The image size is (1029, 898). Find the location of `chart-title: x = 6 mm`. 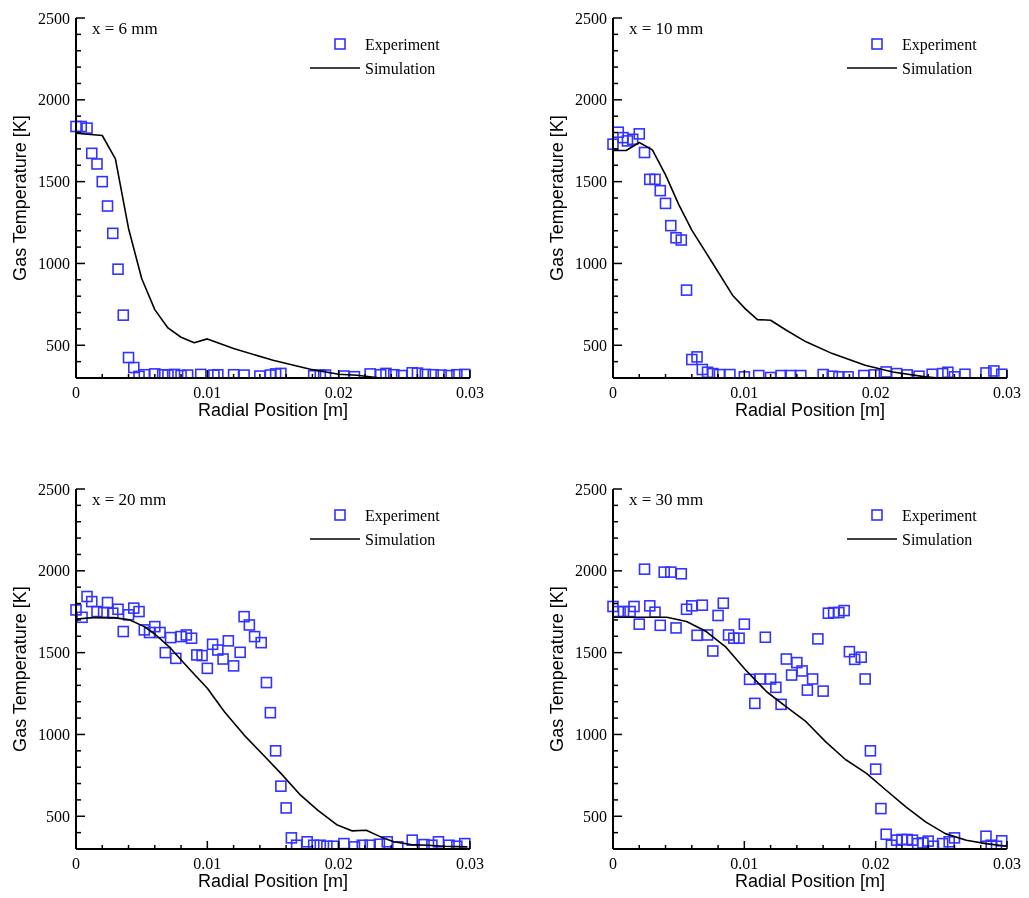

chart-title: x = 6 mm is located at coordinates (125, 28).